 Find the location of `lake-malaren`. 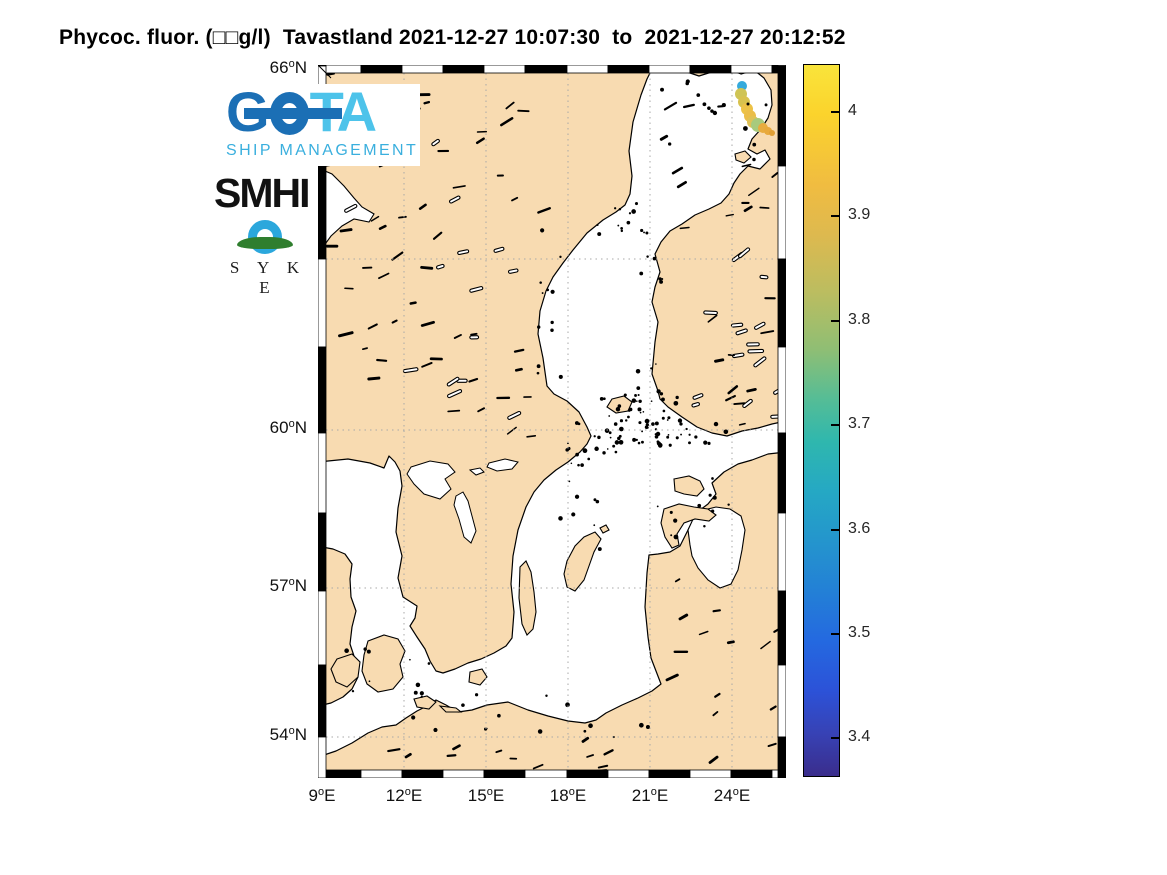

lake-malaren is located at coordinates (502, 465).